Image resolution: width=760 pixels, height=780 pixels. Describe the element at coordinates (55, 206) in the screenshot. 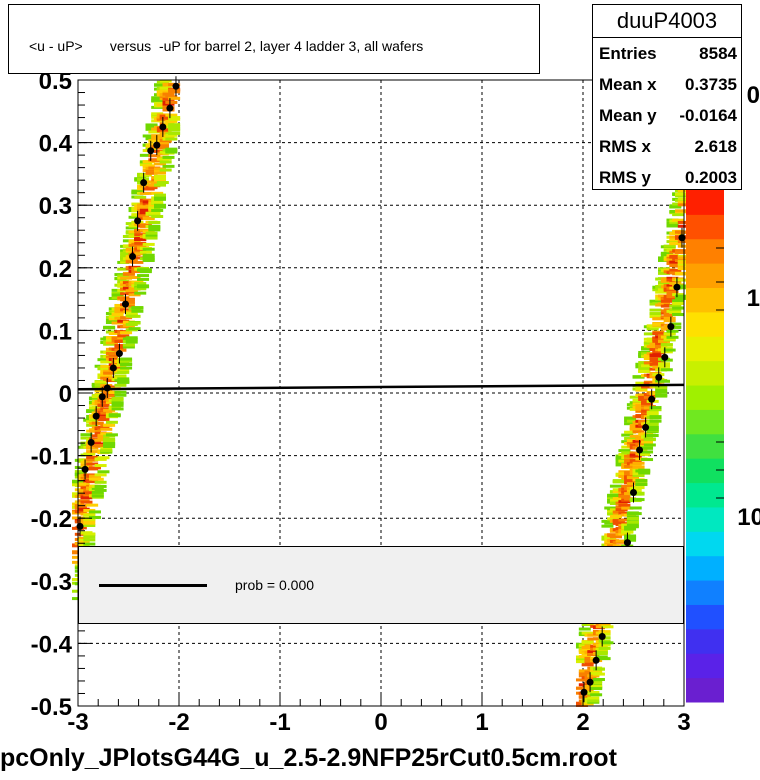

I see `y-tick-label: 0.3` at that location.